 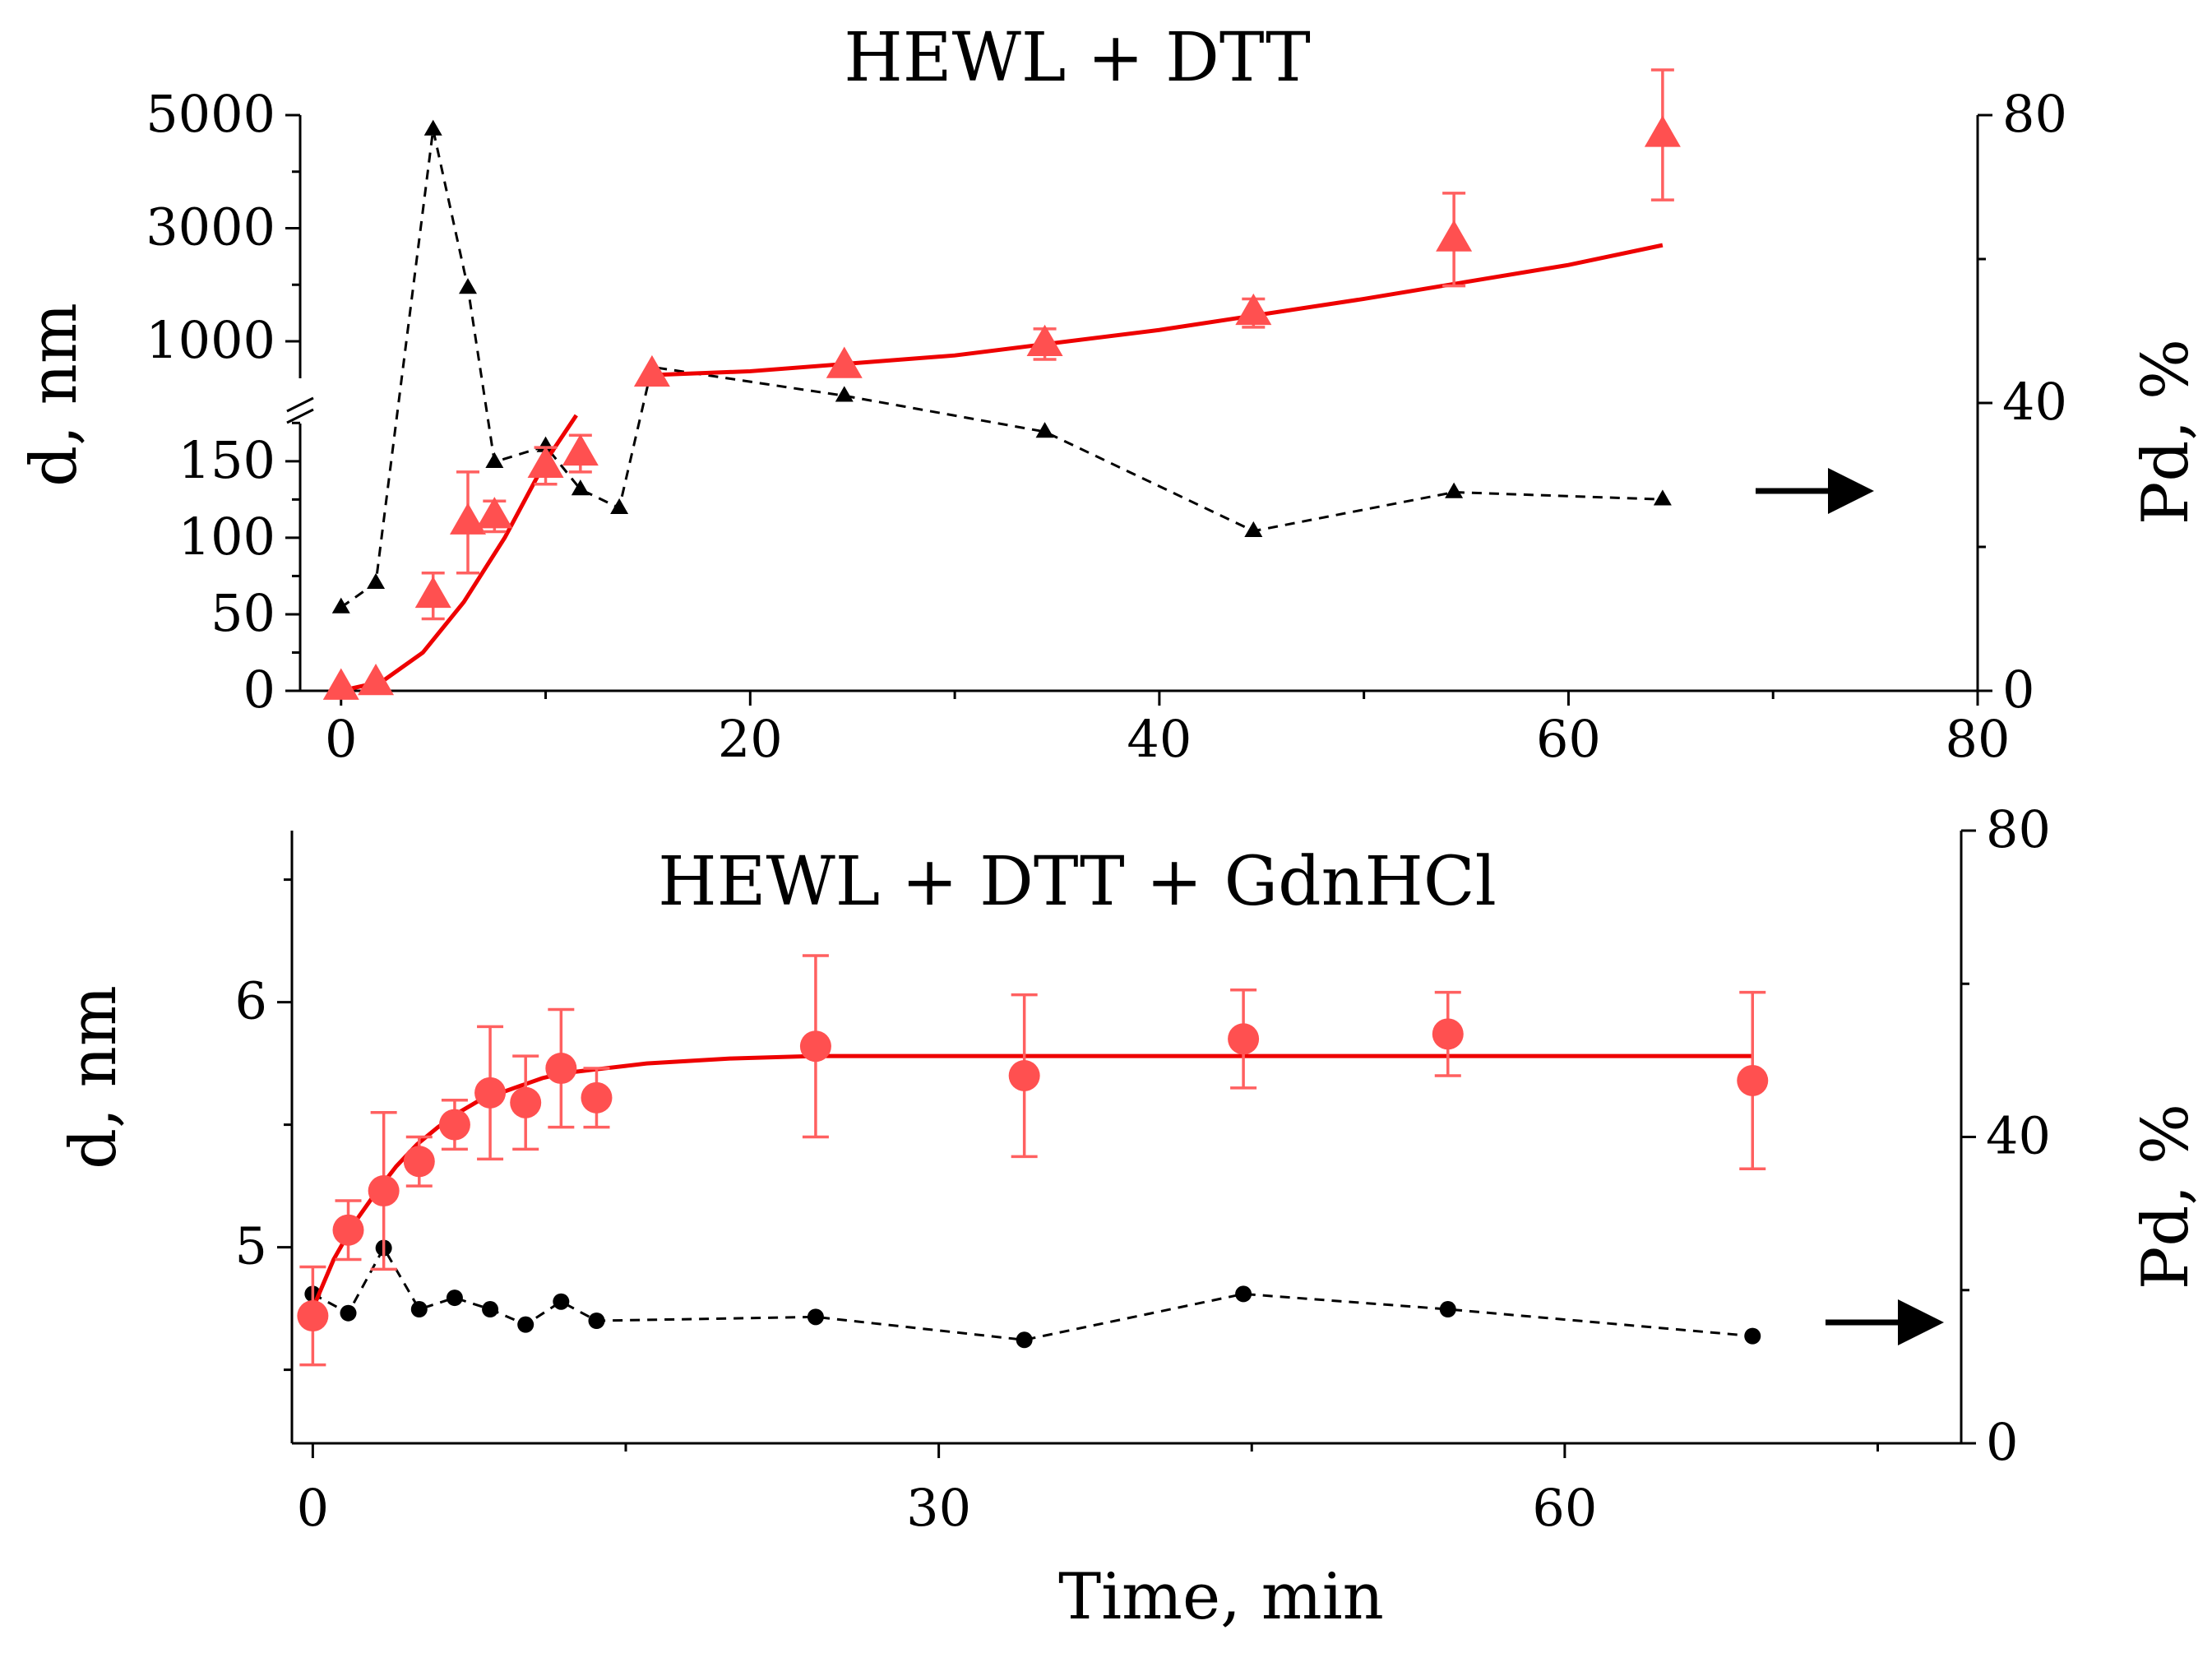 What do you see at coordinates (251, 1001) in the screenshot?
I see `y-tick-label: 6` at bounding box center [251, 1001].